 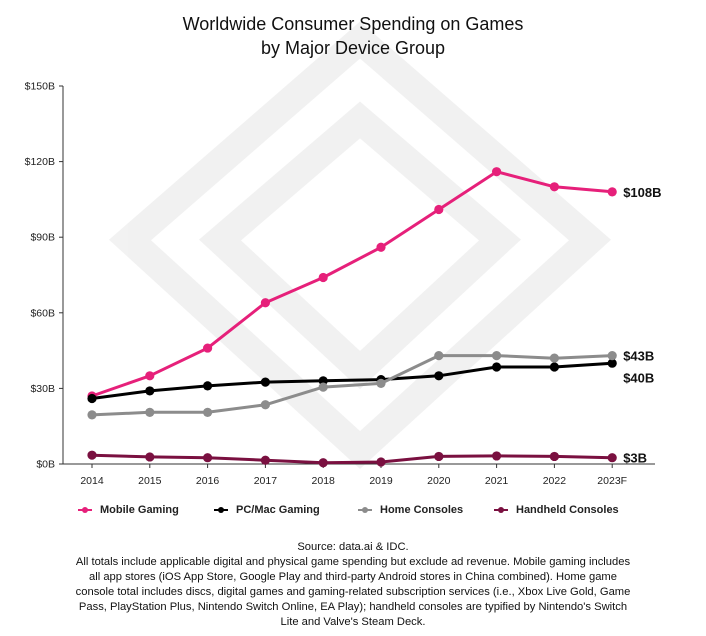 I want to click on y-tick-label: $90B, so click(x=42, y=238).